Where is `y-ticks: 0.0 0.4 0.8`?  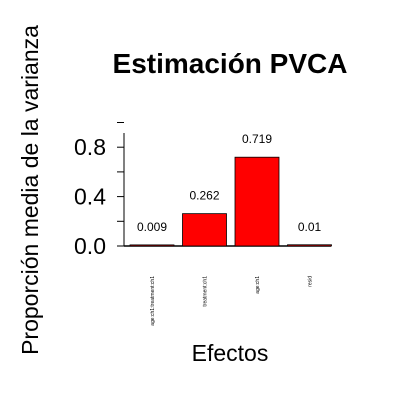
y-ticks: 0.0 0.4 0.8 is located at coordinates (99, 190).